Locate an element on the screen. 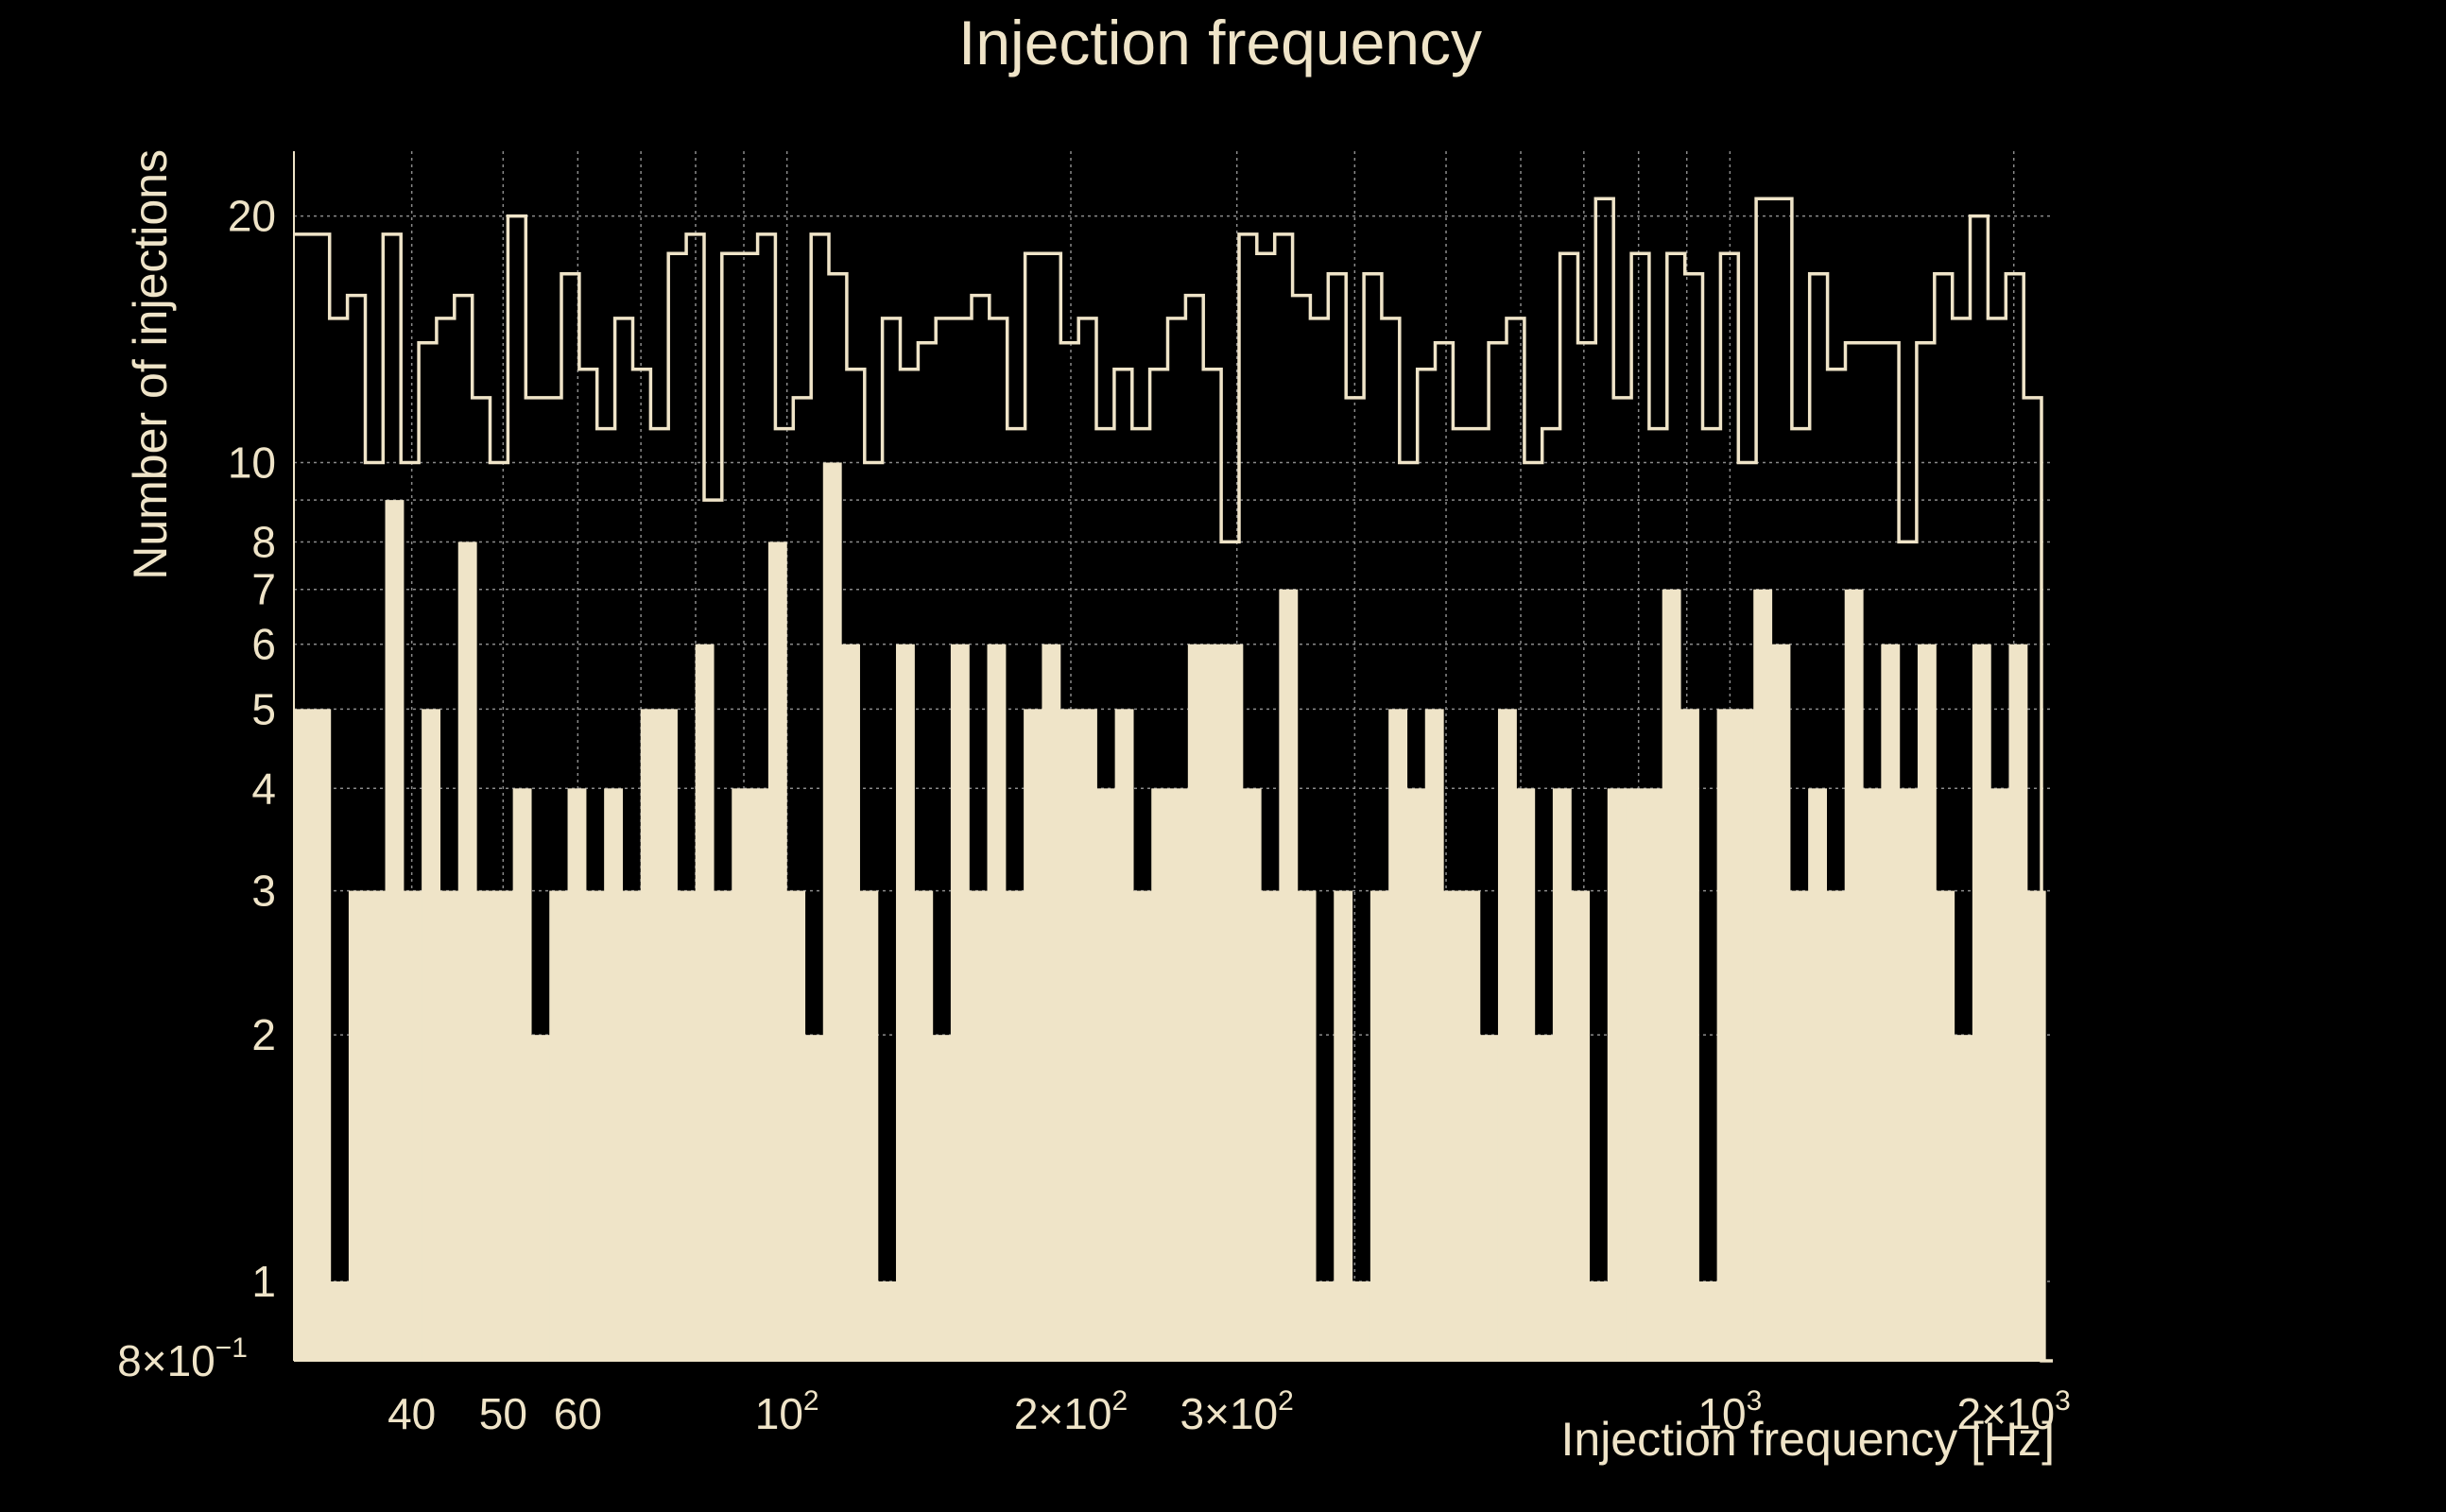 Image resolution: width=2446 pixels, height=1512 pixels. x-tick-label: 3×10² is located at coordinates (1237, 1411).